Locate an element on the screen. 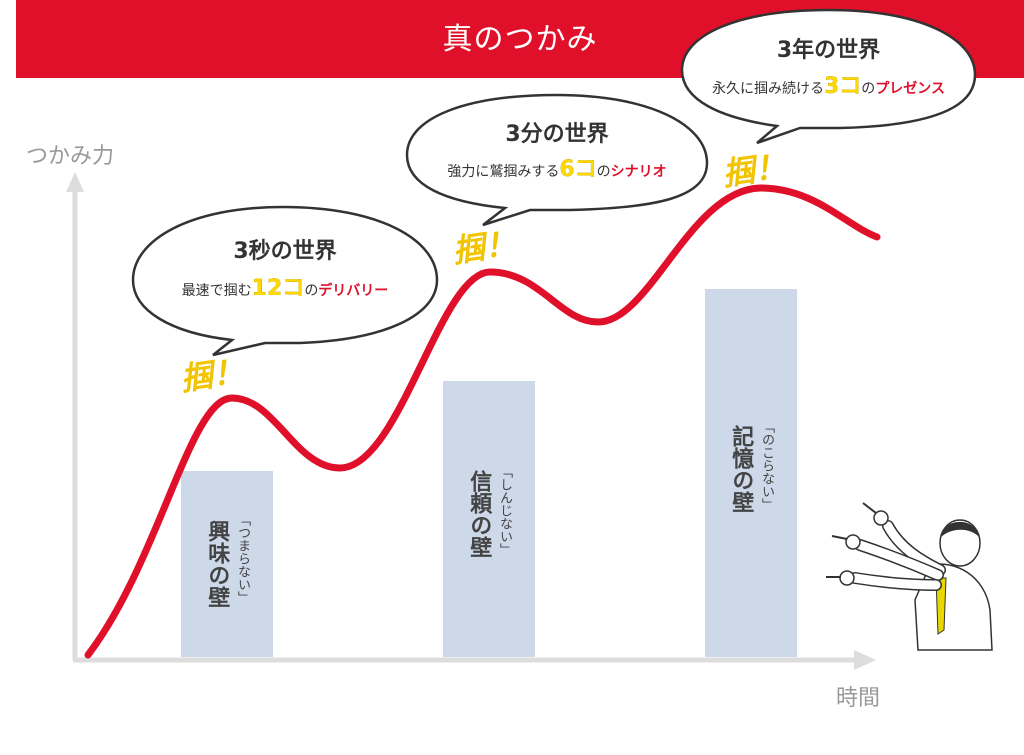 This screenshot has height=755, width=1024. bubble-1-title: 3秒の世界 is located at coordinates (285, 251).